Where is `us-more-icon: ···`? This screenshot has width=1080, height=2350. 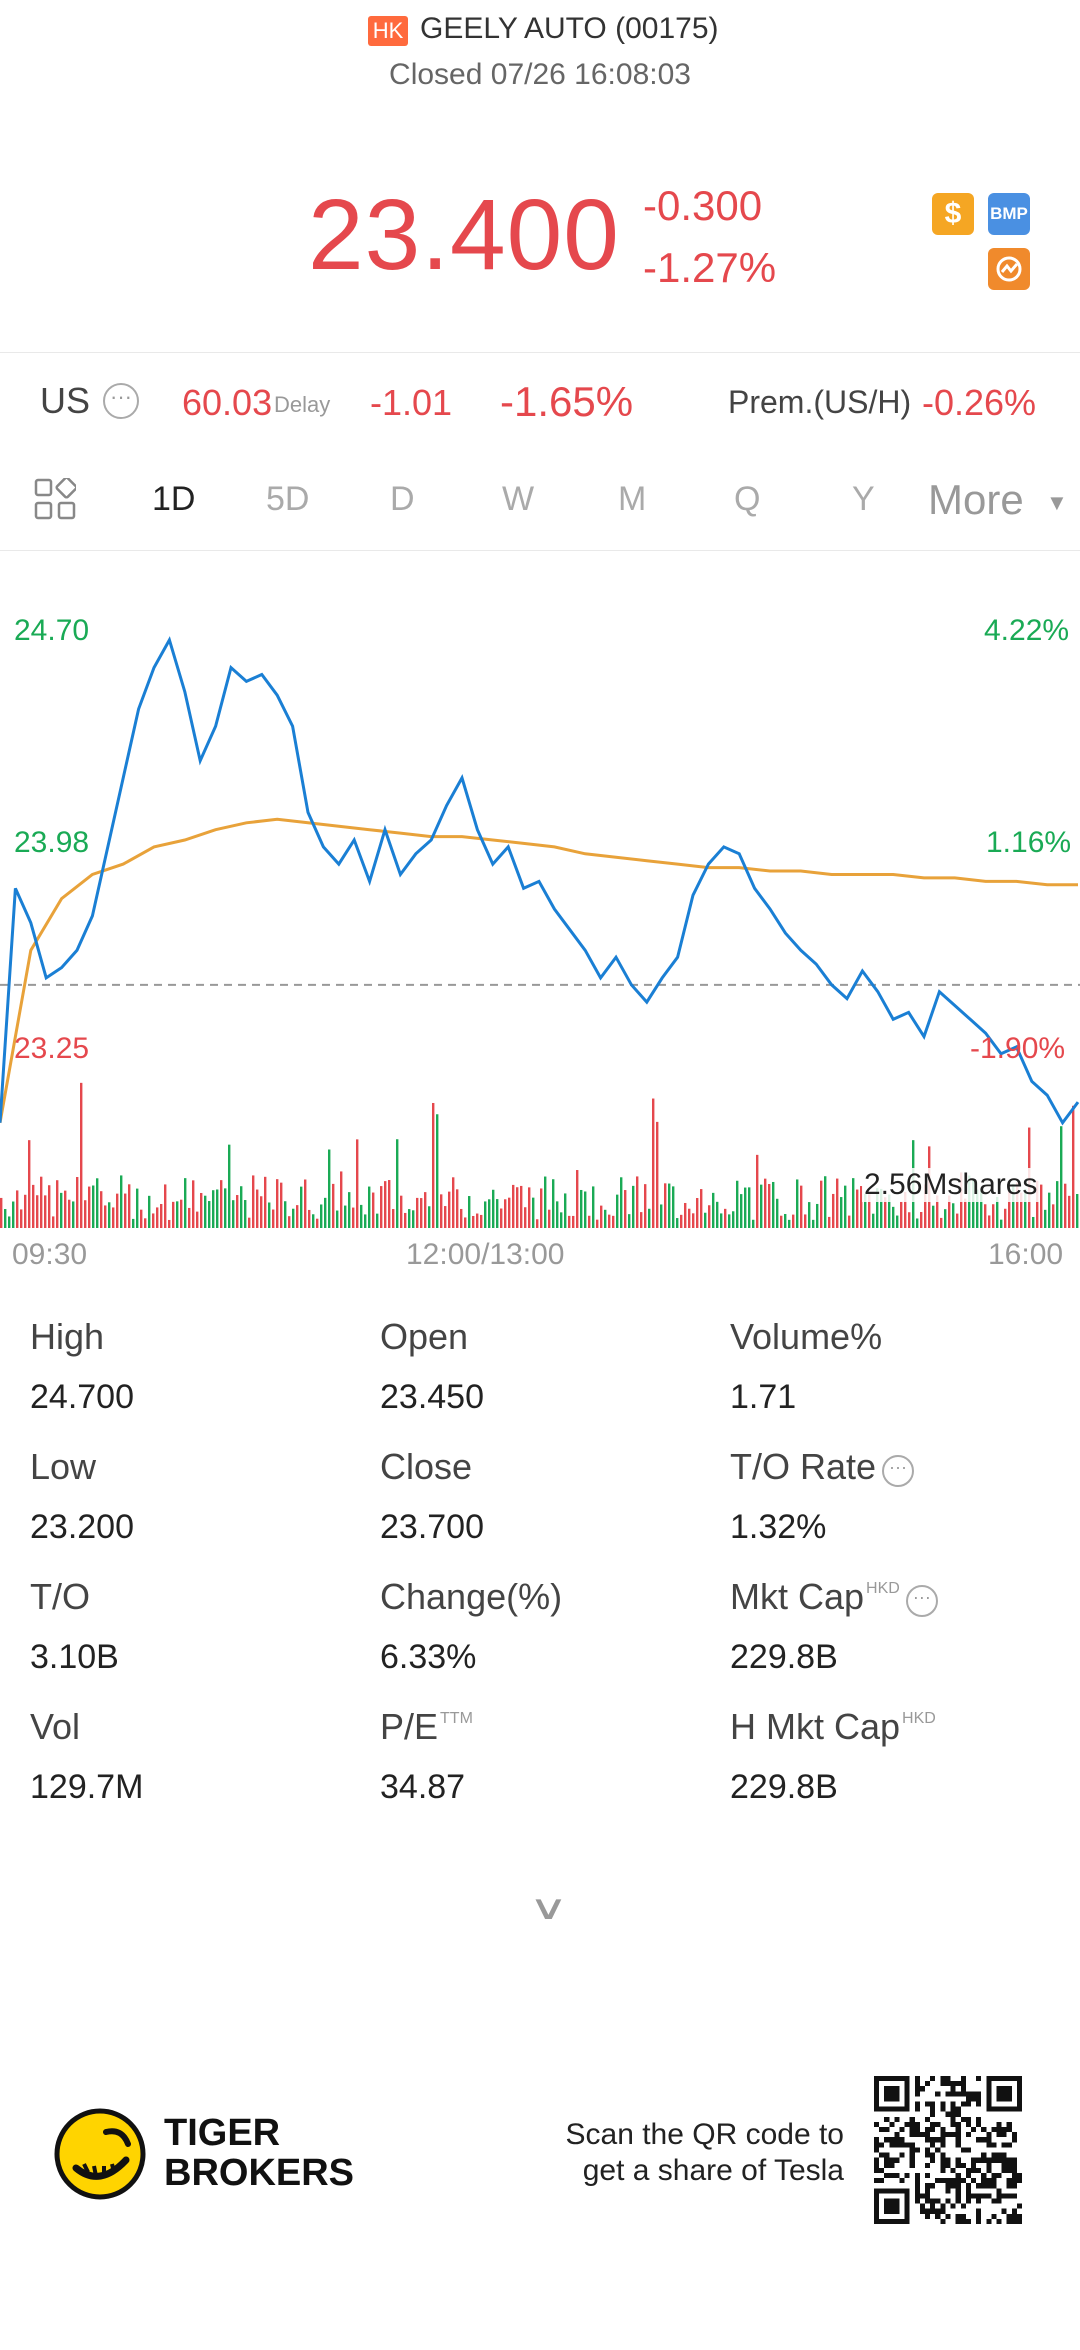 us-more-icon: ··· is located at coordinates (121, 401).